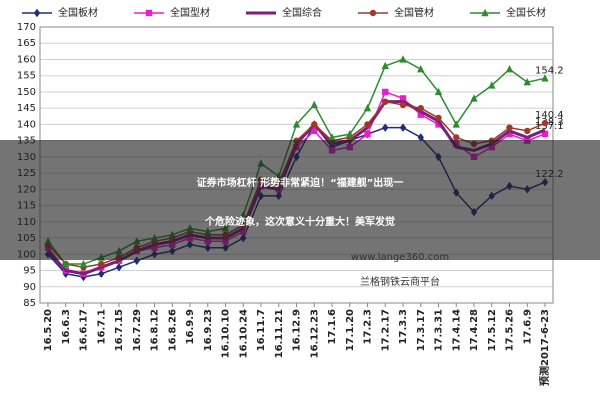 The height and width of the screenshot is (400, 600). Describe the element at coordinates (190, 326) in the screenshot. I see `x-tick-label: 16.9.9` at that location.